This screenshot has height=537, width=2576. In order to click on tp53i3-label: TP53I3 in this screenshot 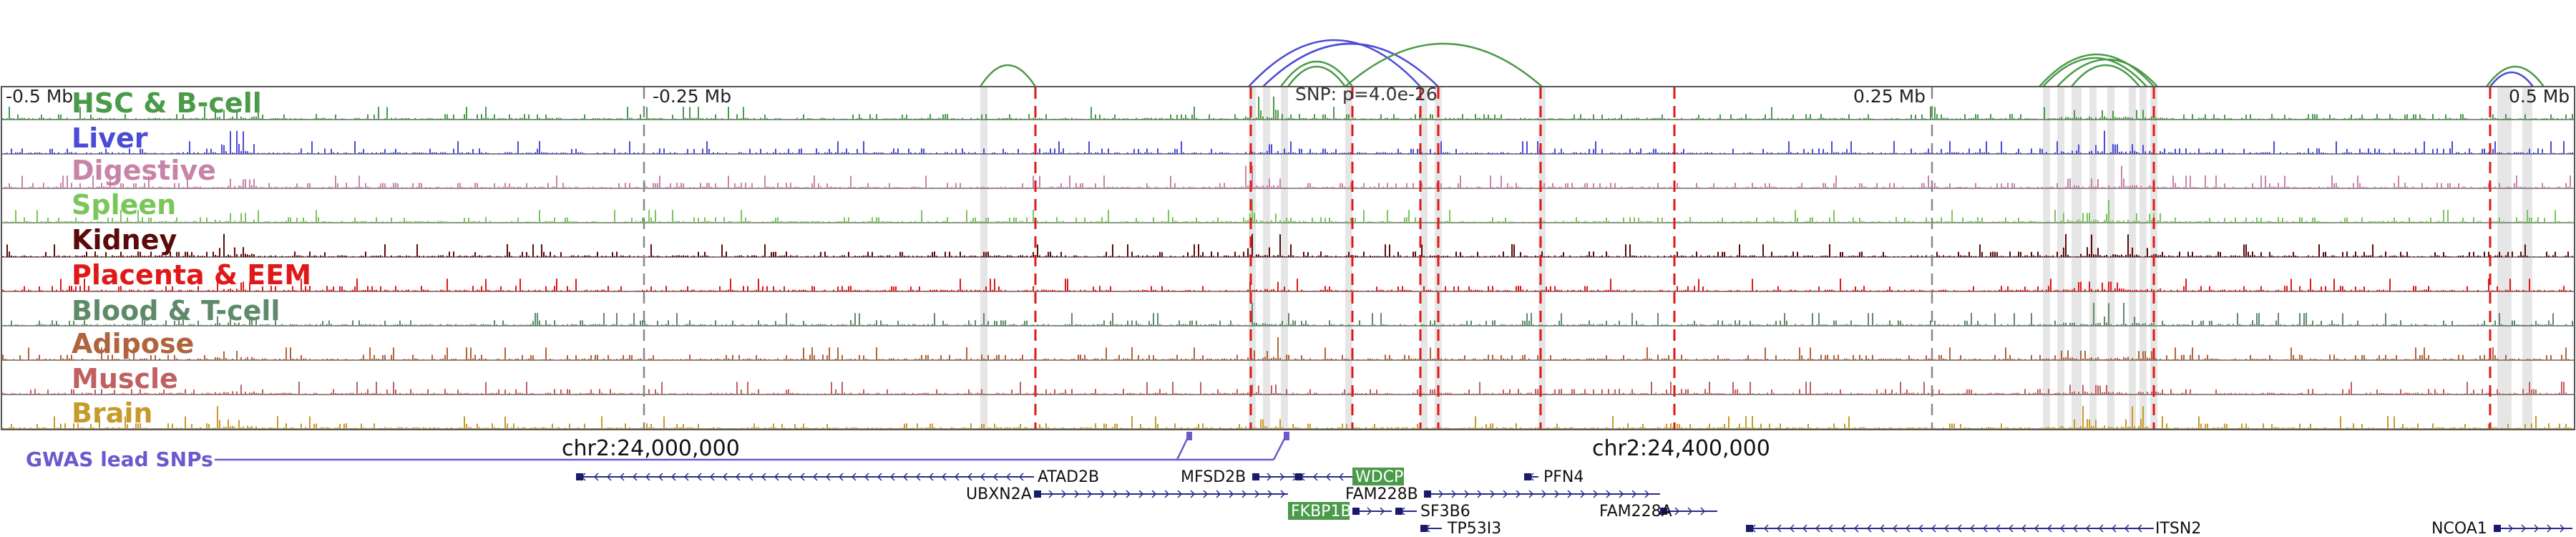, I will do `click(1474, 528)`.